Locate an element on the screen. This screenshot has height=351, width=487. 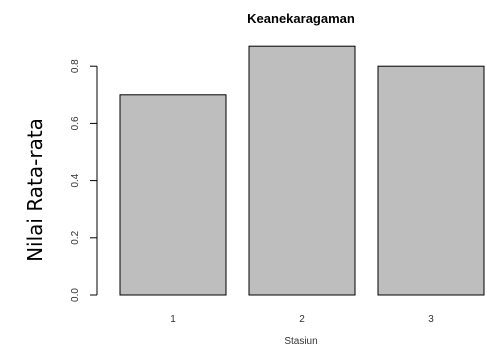
y-tick-label: 0.2 is located at coordinates (75, 237).